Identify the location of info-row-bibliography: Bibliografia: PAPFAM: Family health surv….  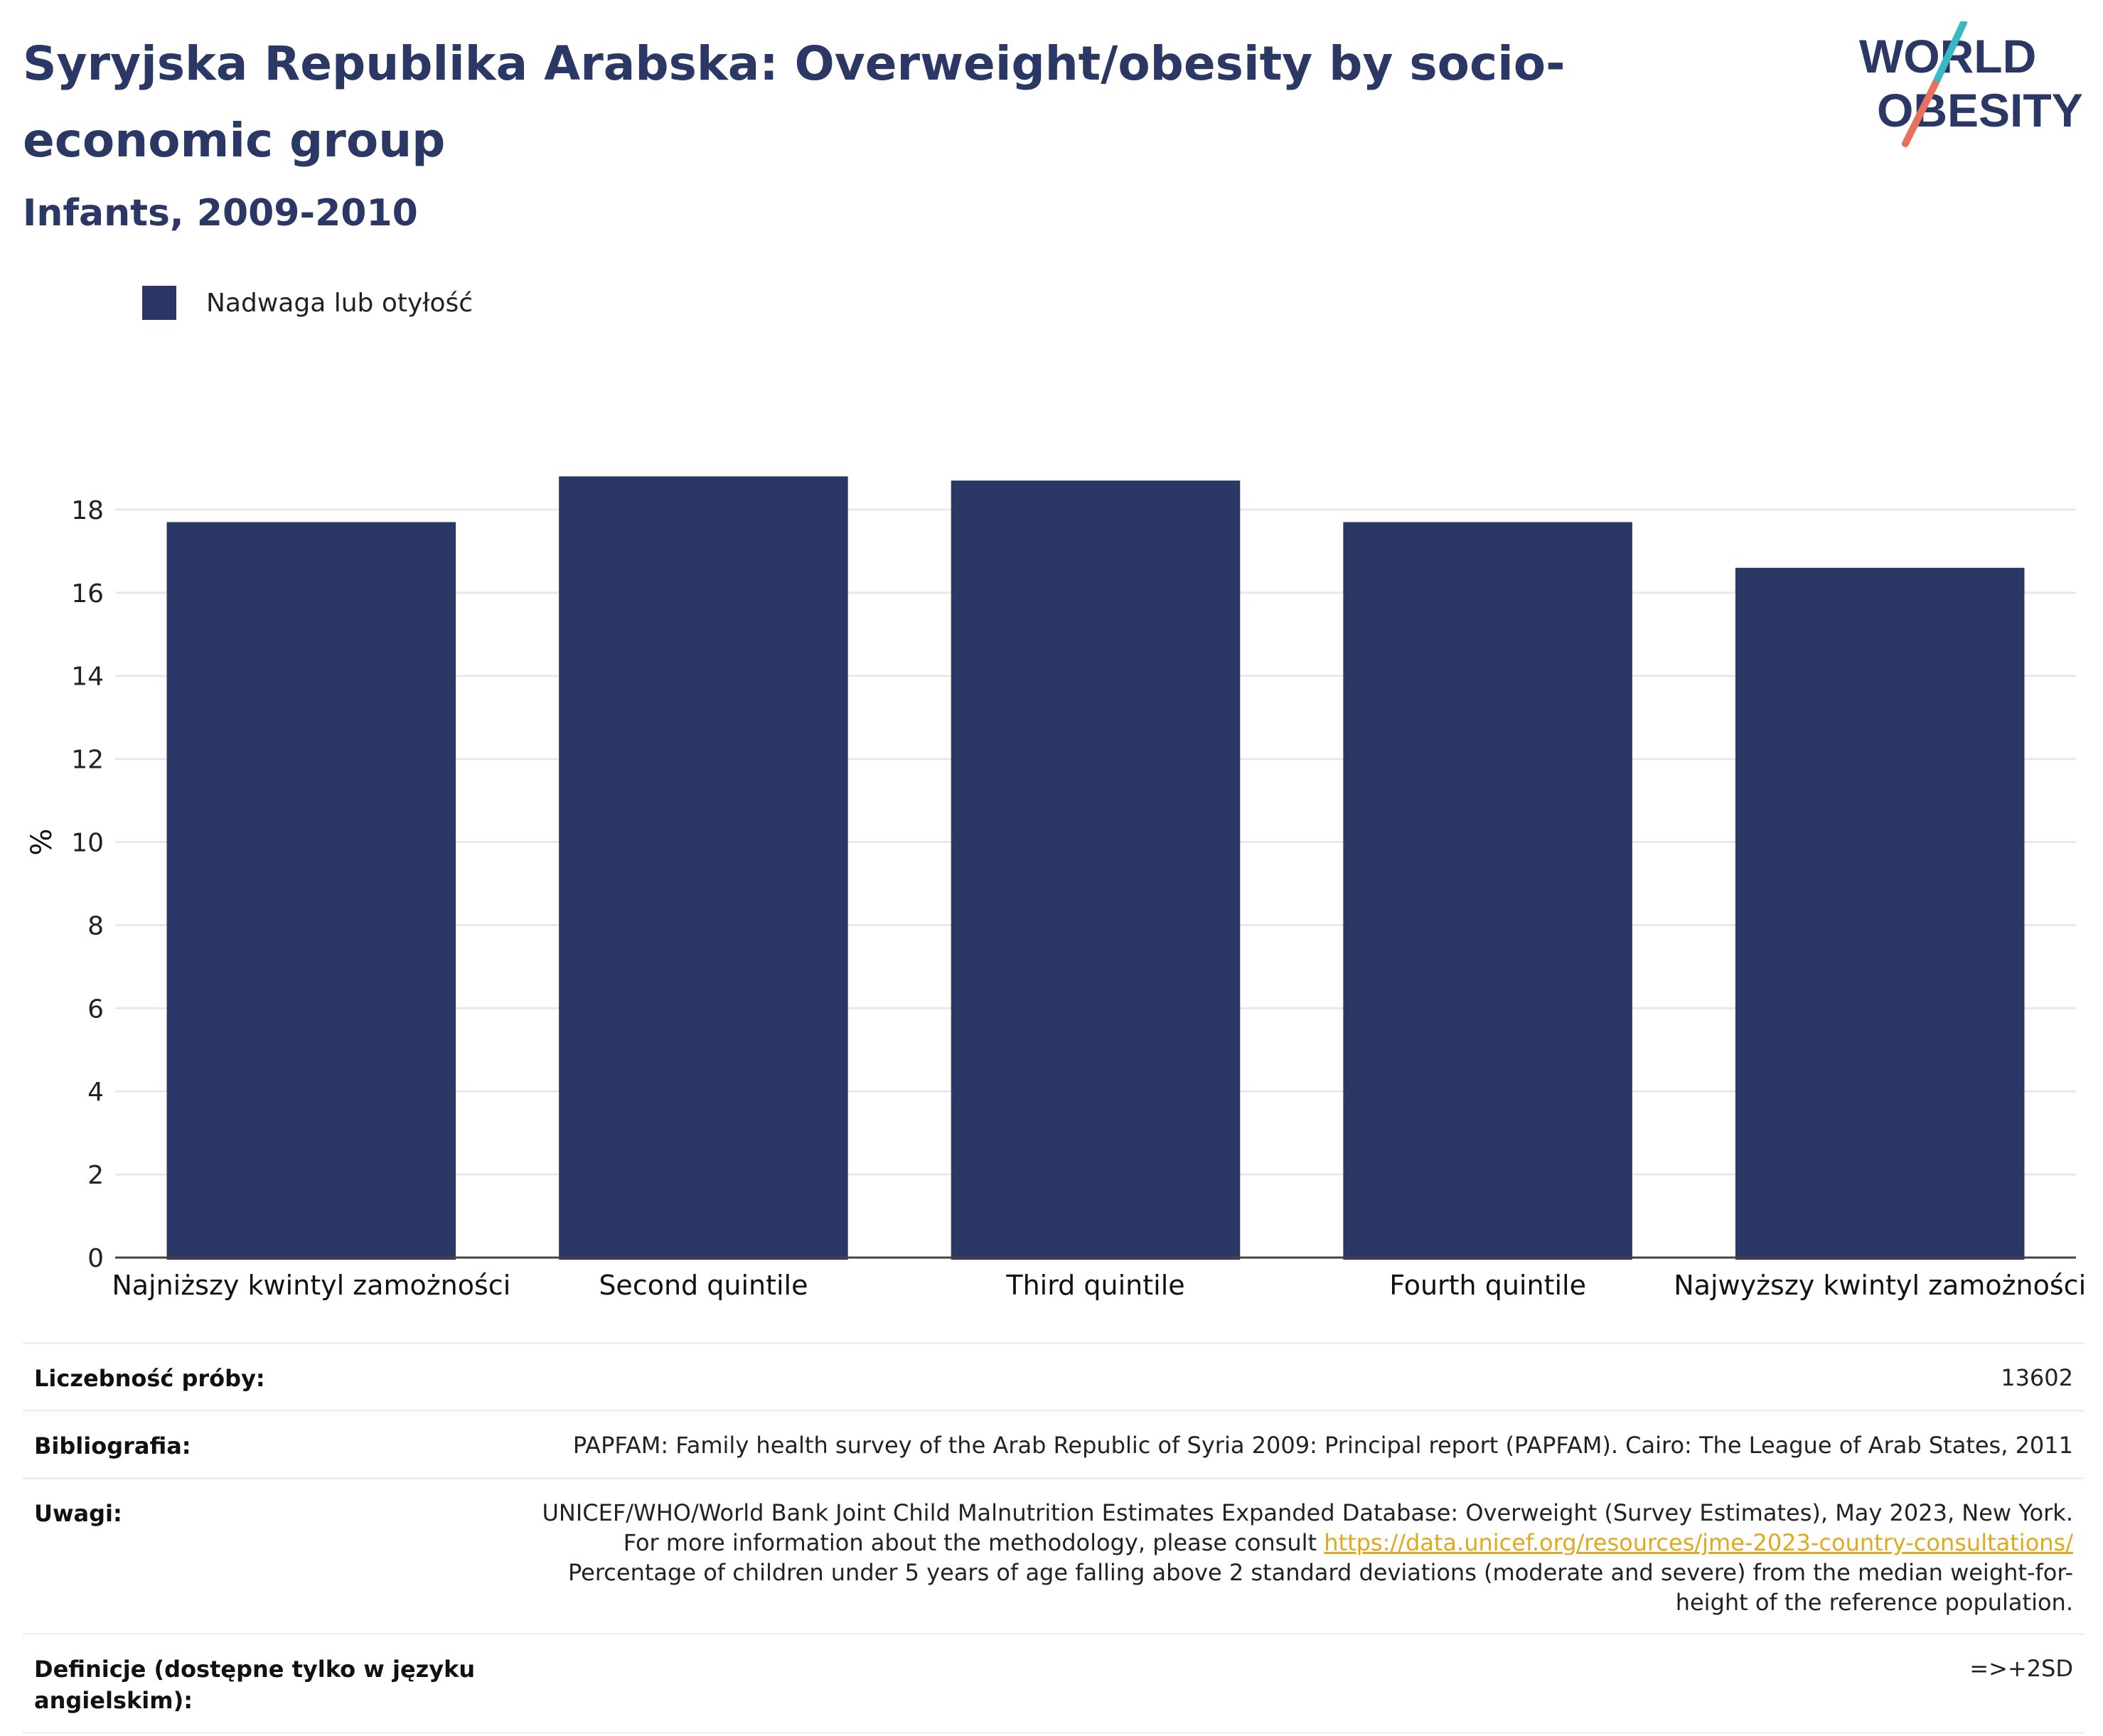
(1054, 1445).